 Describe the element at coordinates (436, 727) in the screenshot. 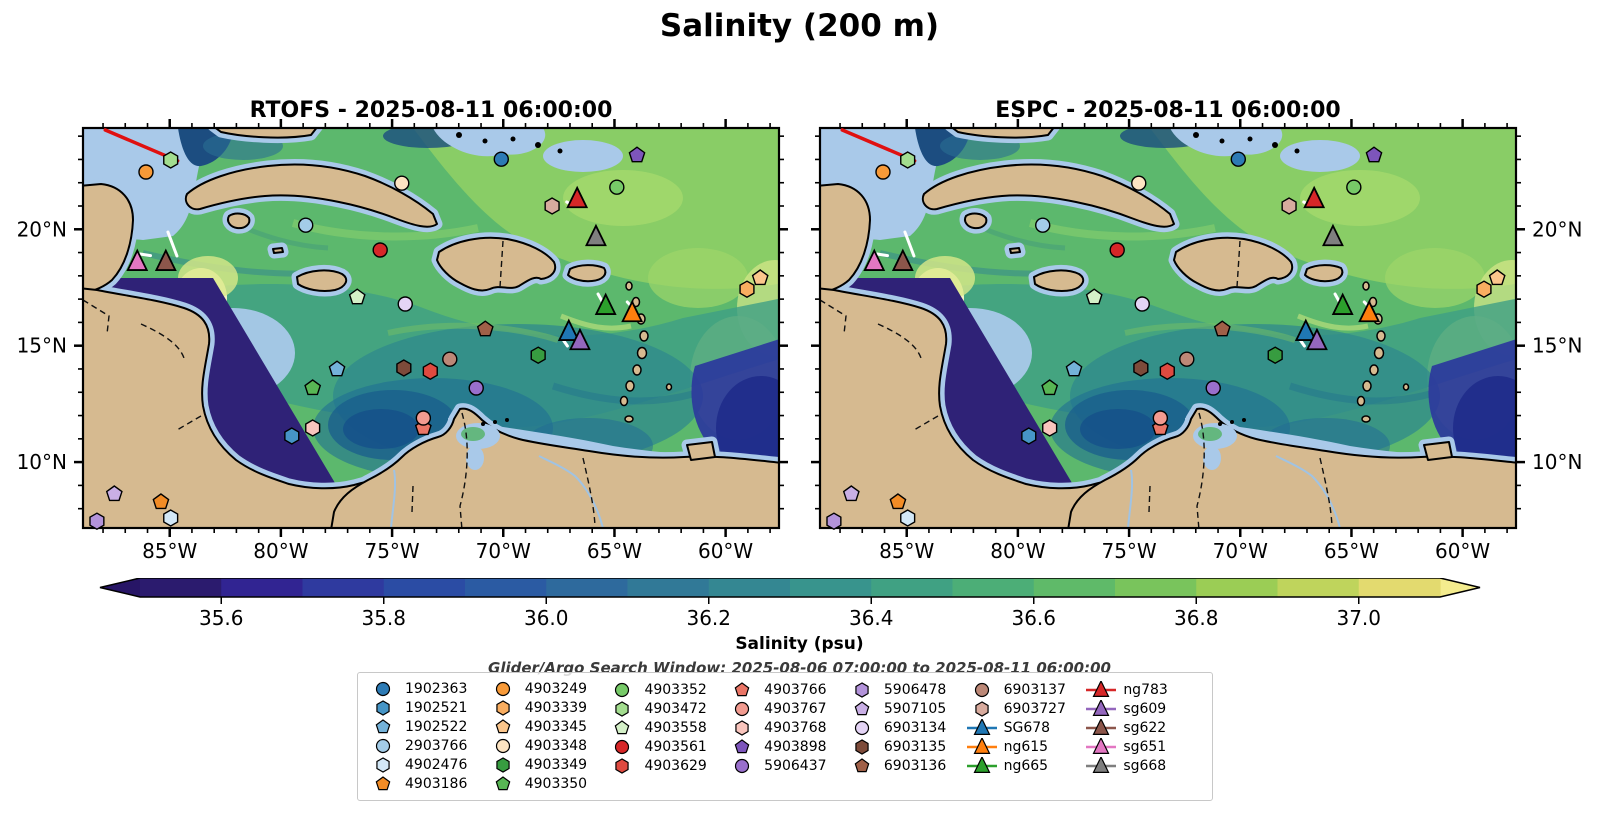

I see `legend-label: 1902522` at that location.